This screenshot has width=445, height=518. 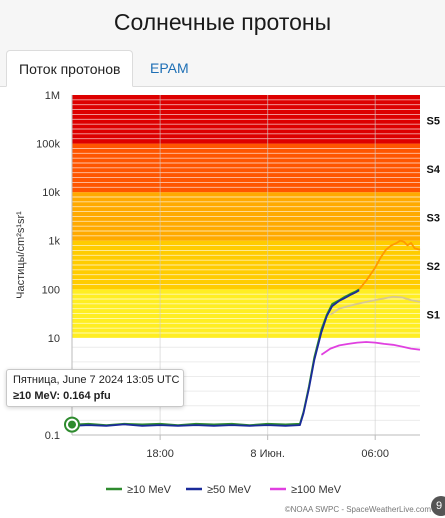 What do you see at coordinates (357, 509) in the screenshot?
I see `credit-text: ©NOAA SWPC - SpaceWeatherLive.com` at bounding box center [357, 509].